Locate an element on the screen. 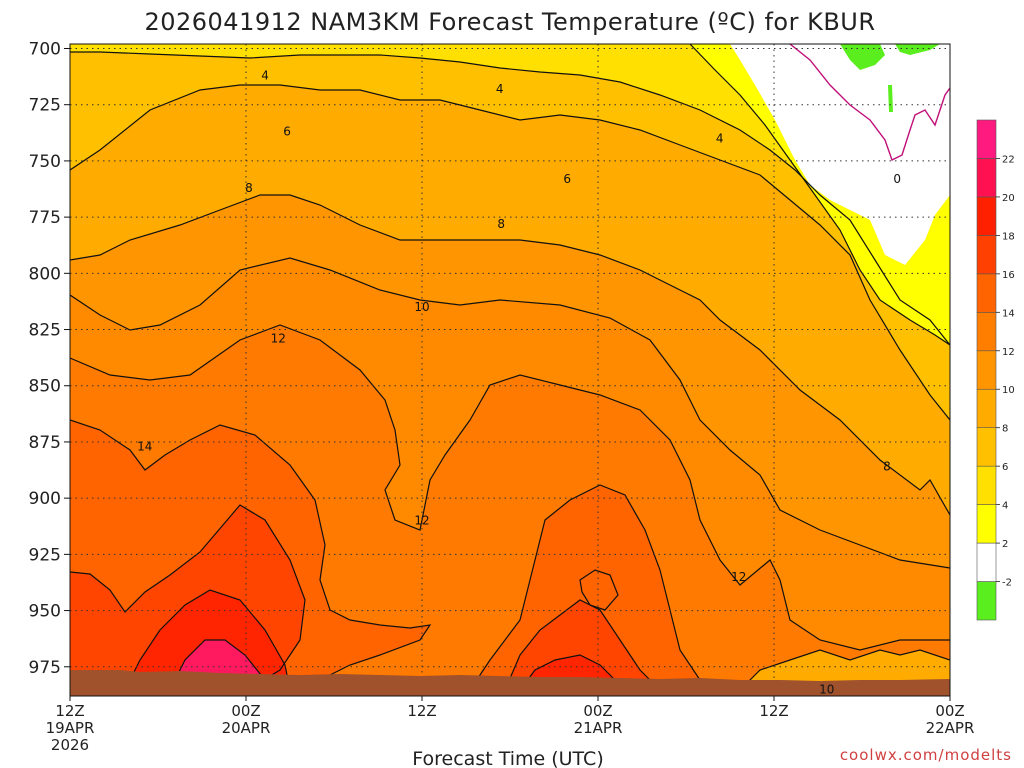 The width and height of the screenshot is (1024, 768). y-tick-label: 825 is located at coordinates (45, 331).